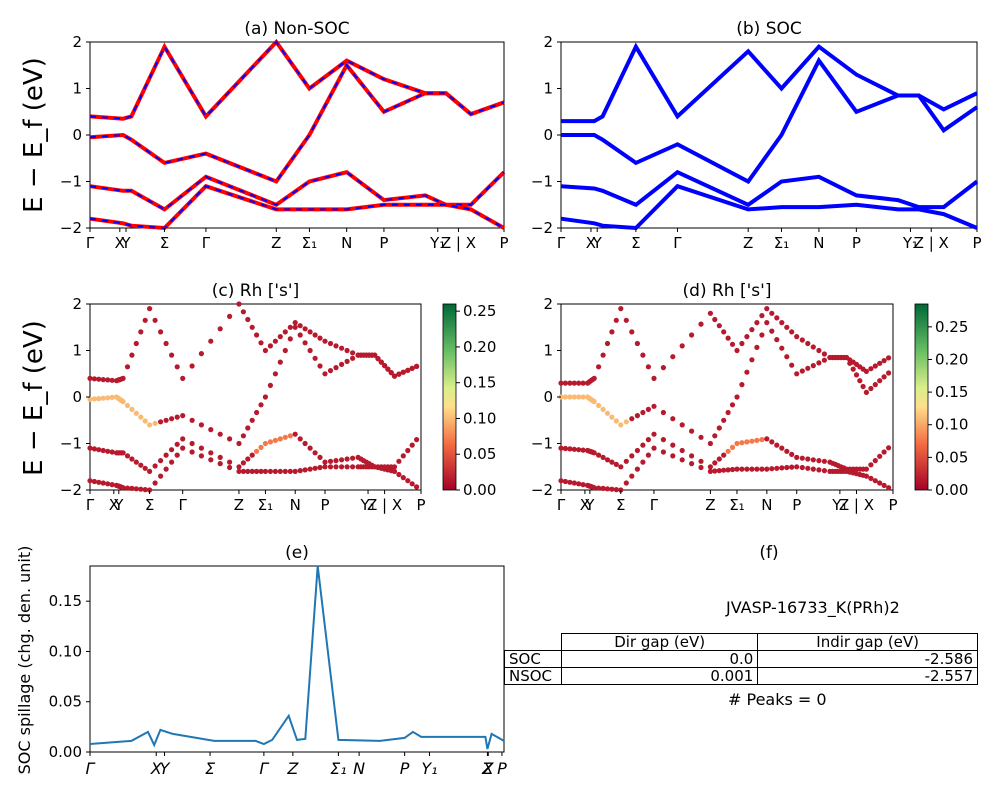 Image resolution: width=1000 pixels, height=800 pixels. What do you see at coordinates (405, 768) in the screenshot?
I see `x-tick-label-e: P` at bounding box center [405, 768].